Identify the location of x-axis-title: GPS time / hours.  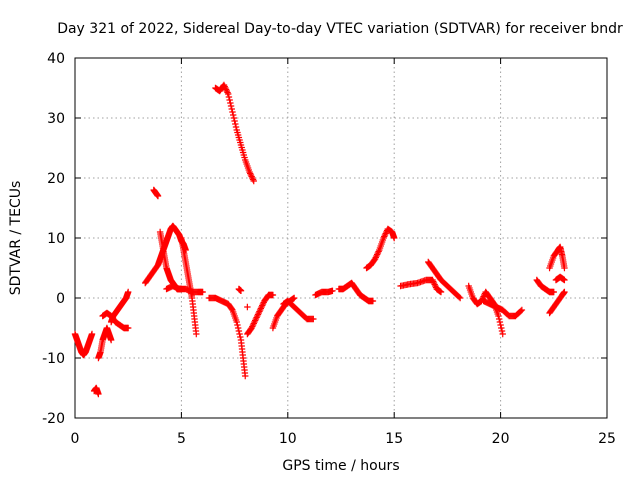
(340, 466).